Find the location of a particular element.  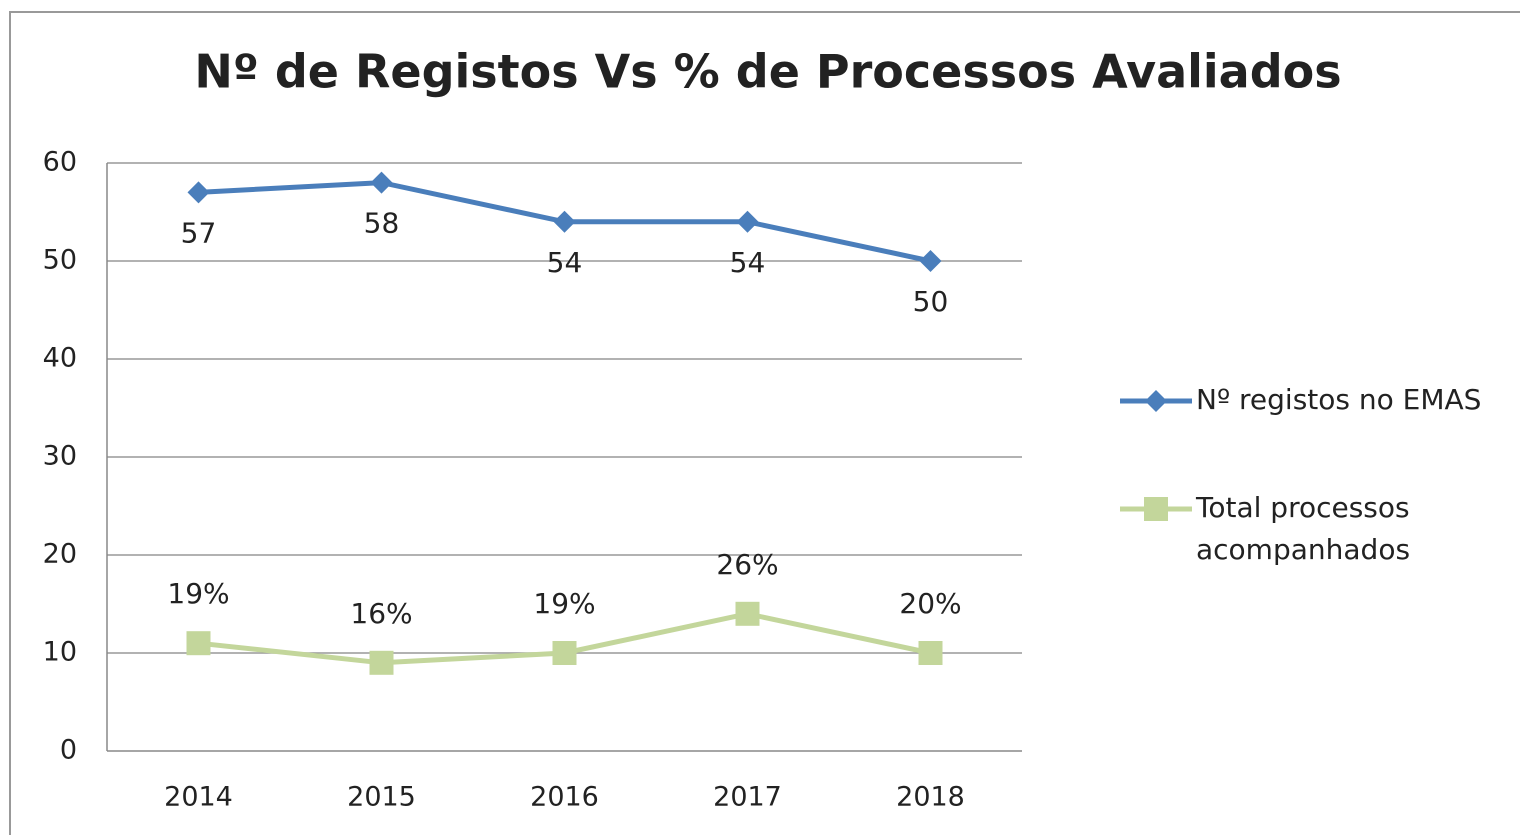

legend-label: Total processos acompanhados is located at coordinates (1302, 528).